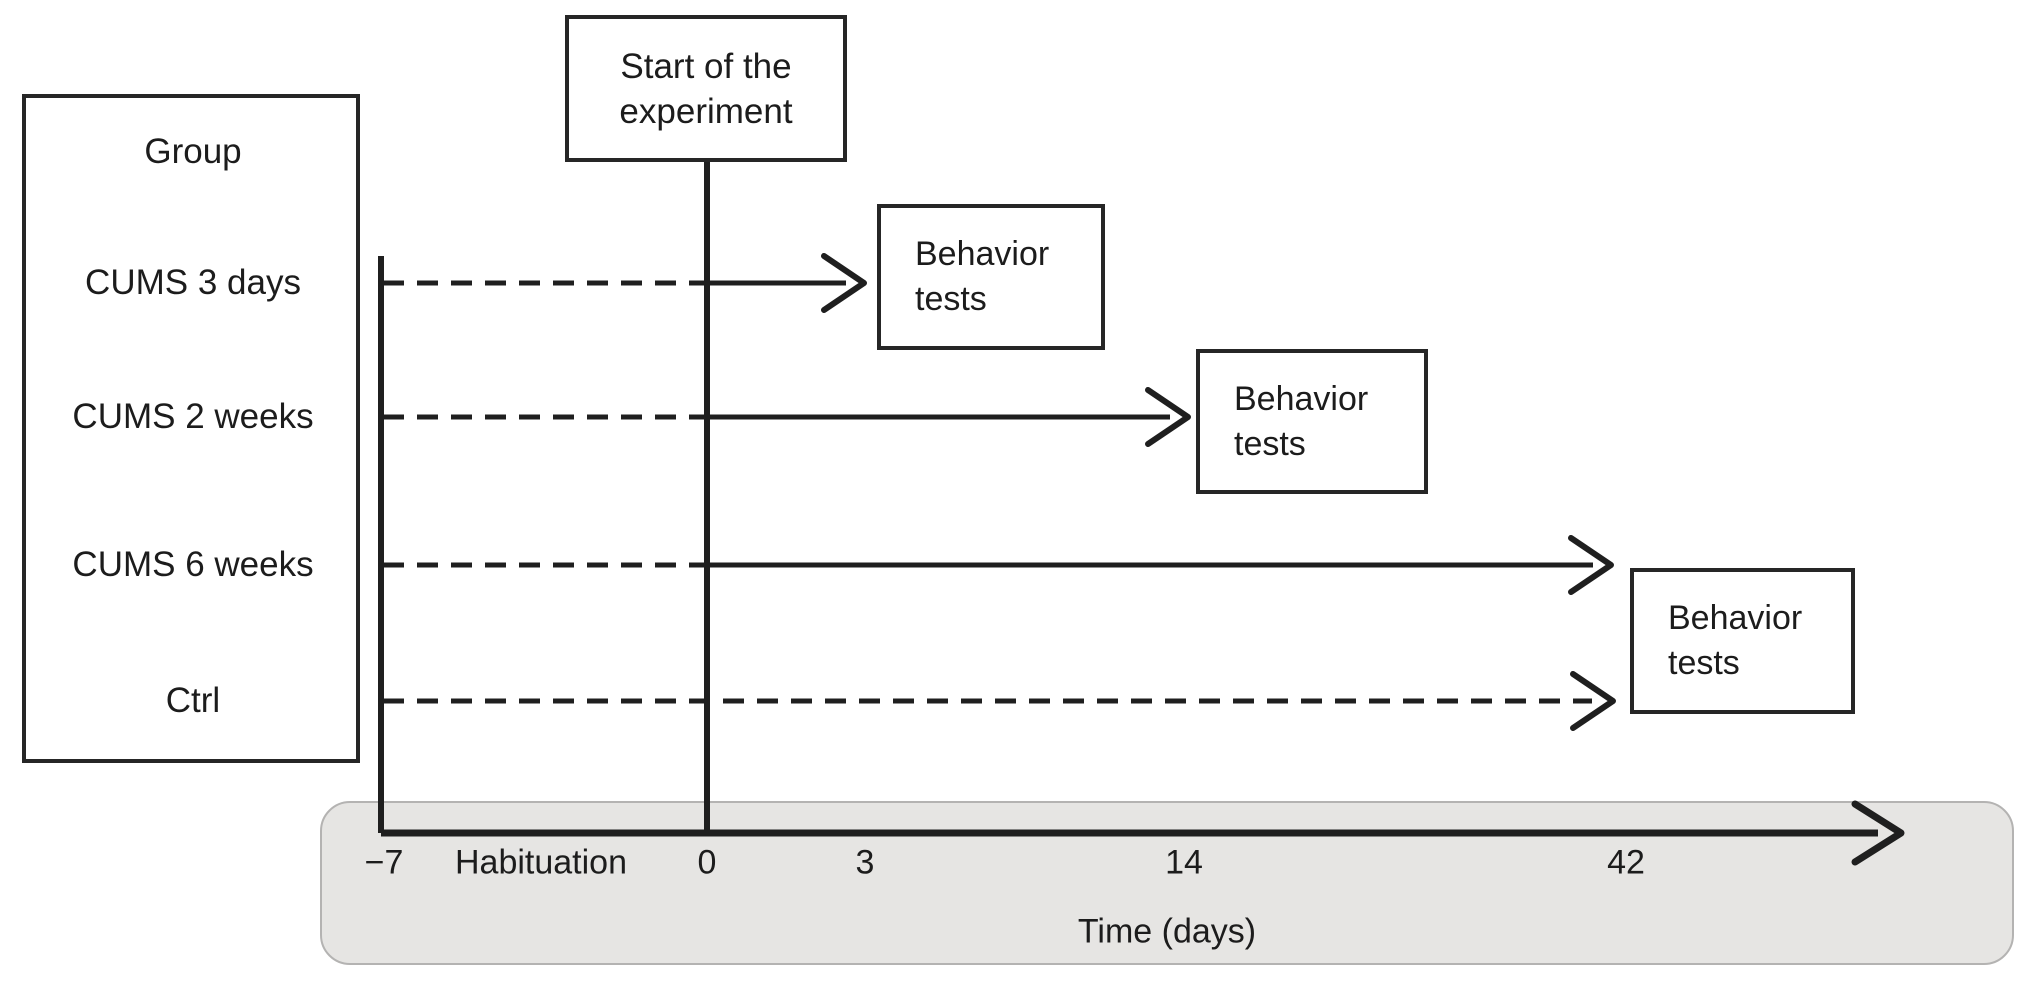 The image size is (2032, 987). I want to click on group-item-cums-2-weeks: CUMS 2 weeks, so click(193, 416).